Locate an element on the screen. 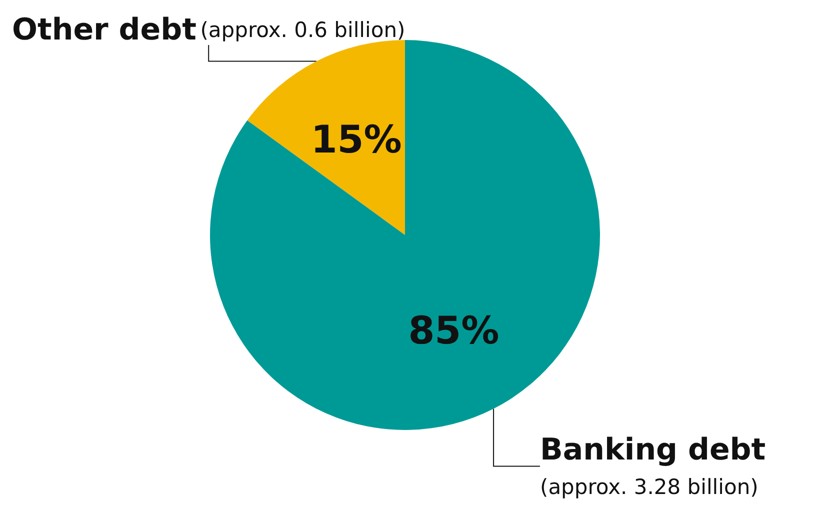 The height and width of the screenshot is (512, 829). text: (approx. 0.6 billion) is located at coordinates (303, 30).